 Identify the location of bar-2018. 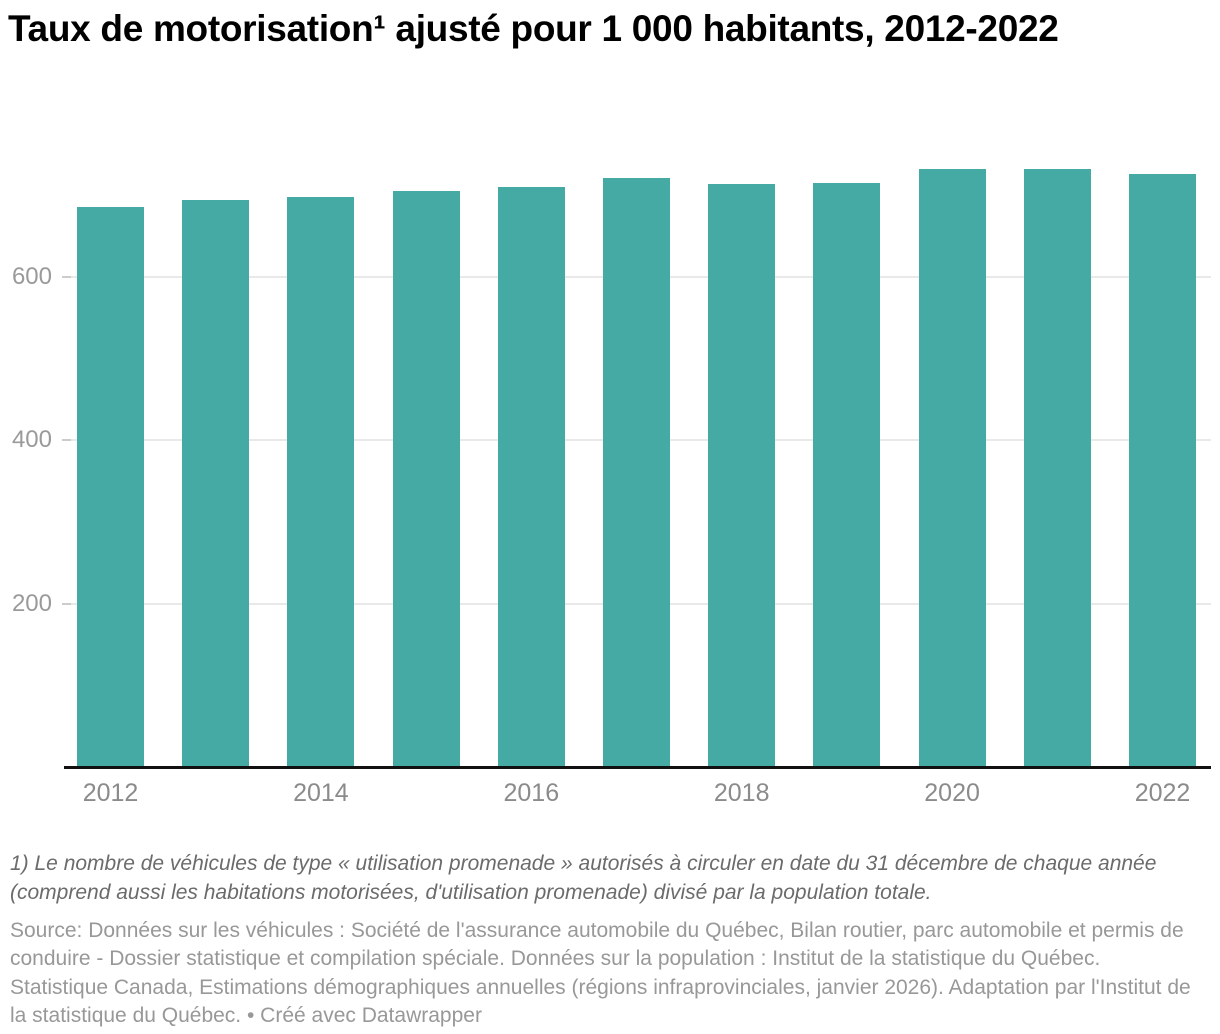
(742, 475).